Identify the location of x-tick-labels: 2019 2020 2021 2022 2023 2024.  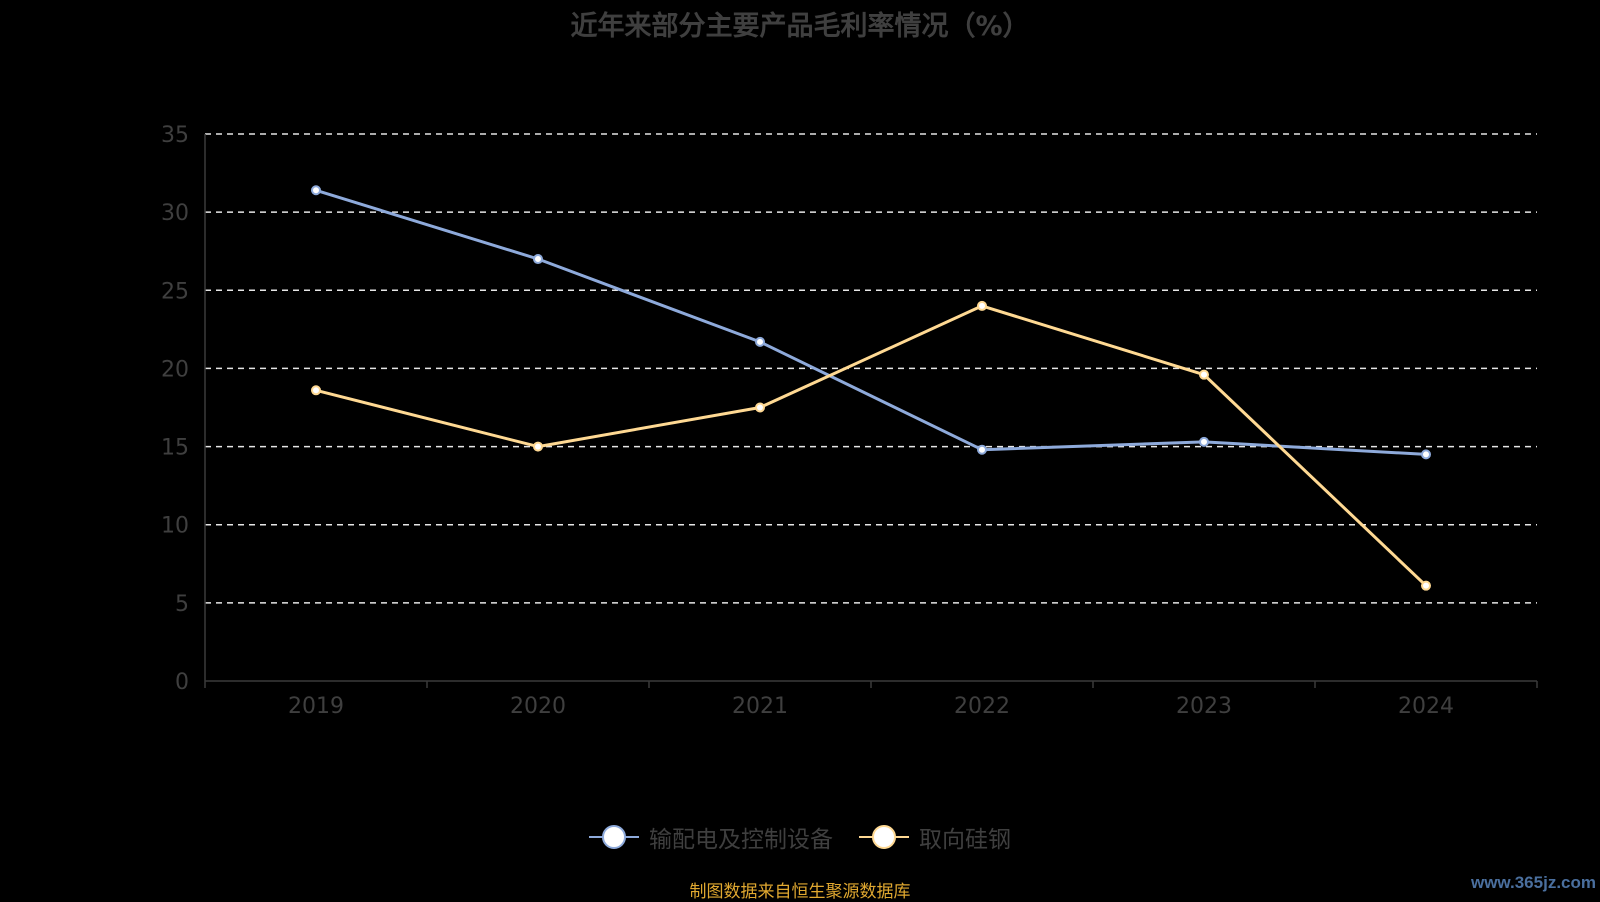
(871, 706).